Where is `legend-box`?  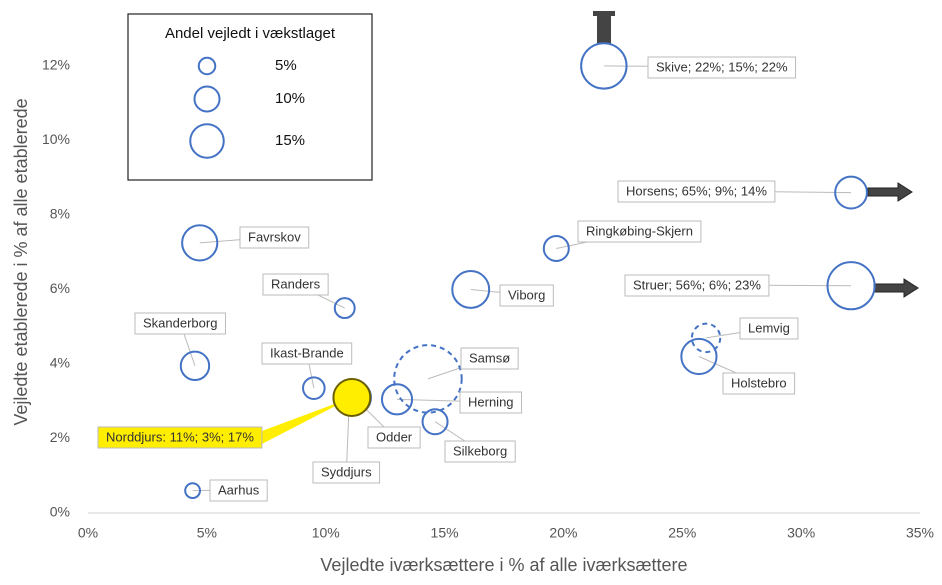
legend-box is located at coordinates (250, 97).